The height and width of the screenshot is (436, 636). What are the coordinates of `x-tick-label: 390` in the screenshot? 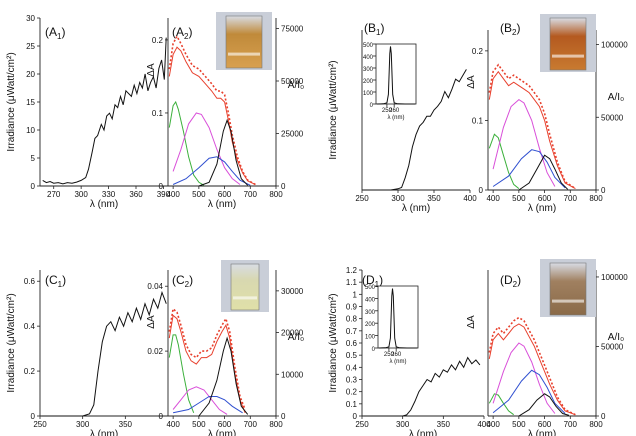 It's located at (164, 194).